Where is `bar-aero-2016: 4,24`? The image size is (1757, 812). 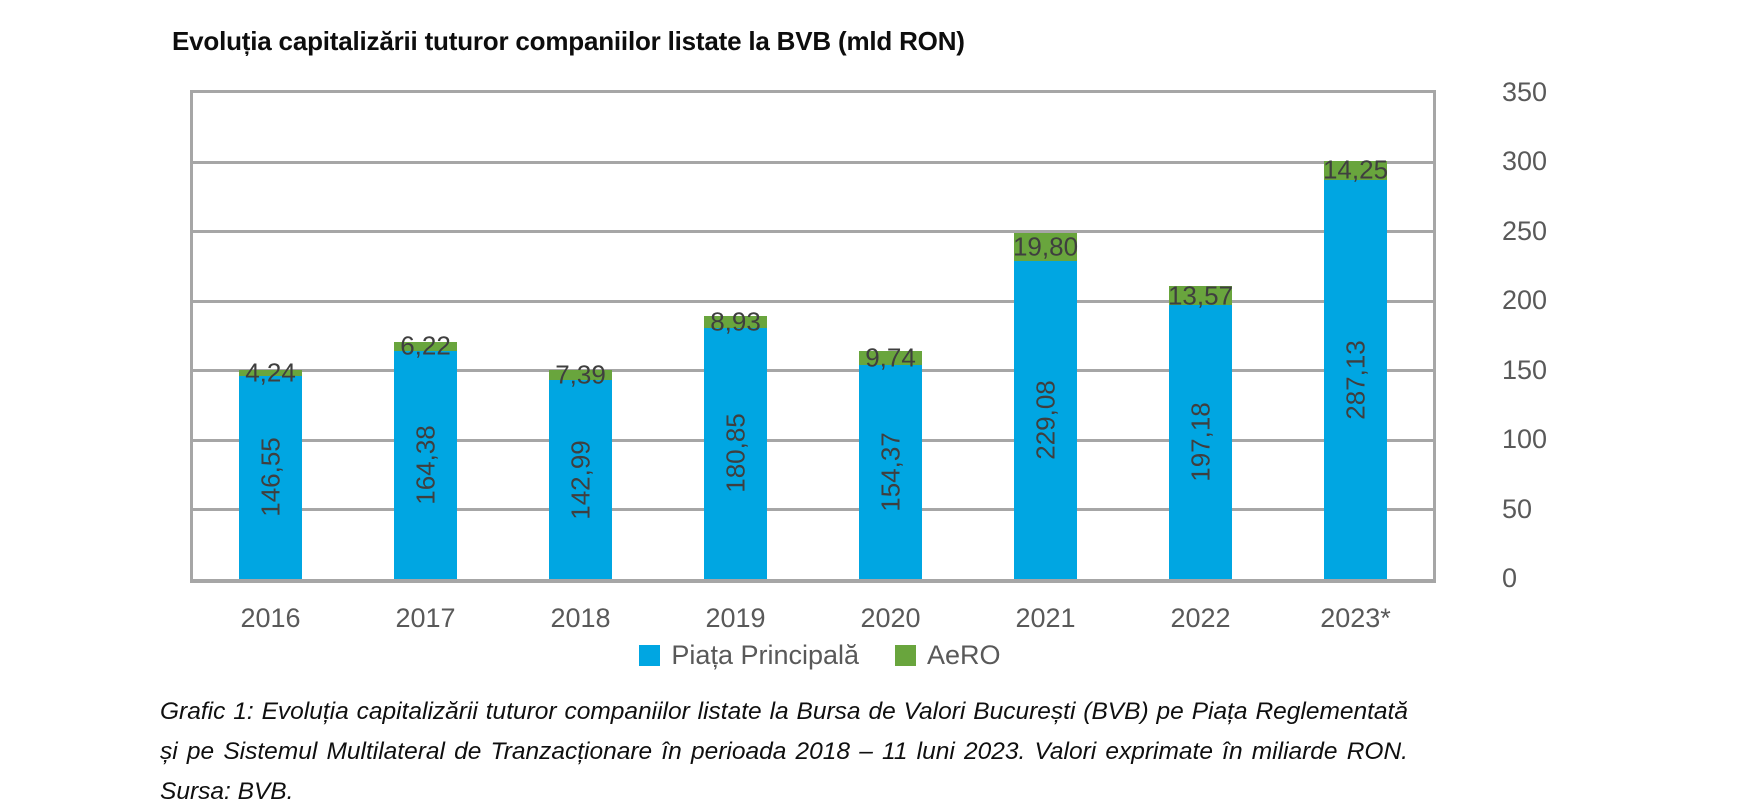 bar-aero-2016: 4,24 is located at coordinates (270, 372).